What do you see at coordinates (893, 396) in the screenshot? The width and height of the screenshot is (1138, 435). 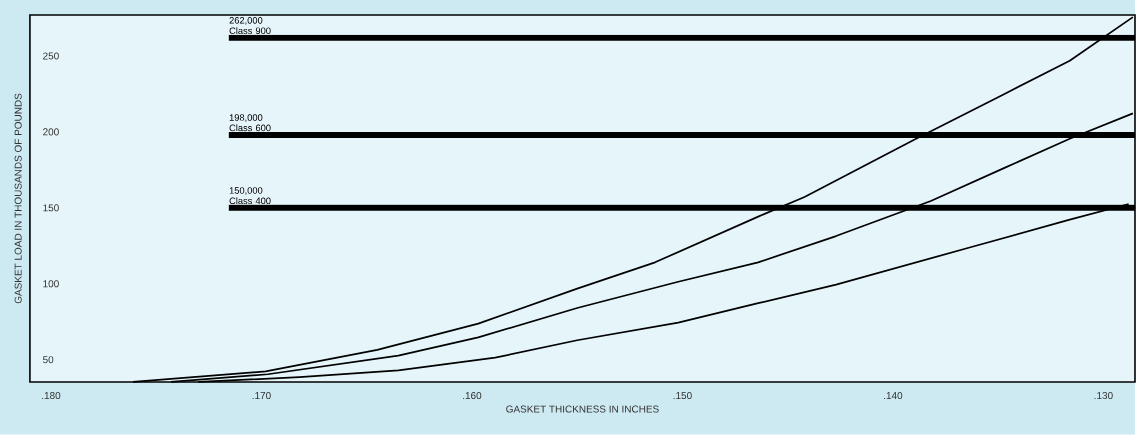 I see `x-tick-label: .140` at bounding box center [893, 396].